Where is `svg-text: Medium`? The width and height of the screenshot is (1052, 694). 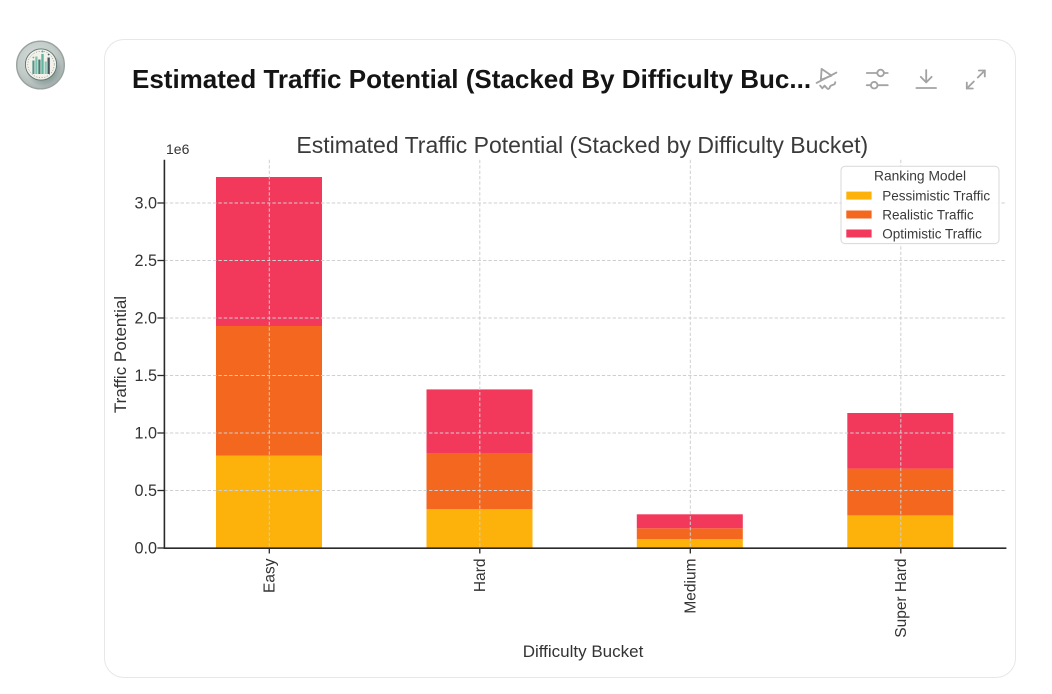
svg-text: Medium is located at coordinates (691, 586).